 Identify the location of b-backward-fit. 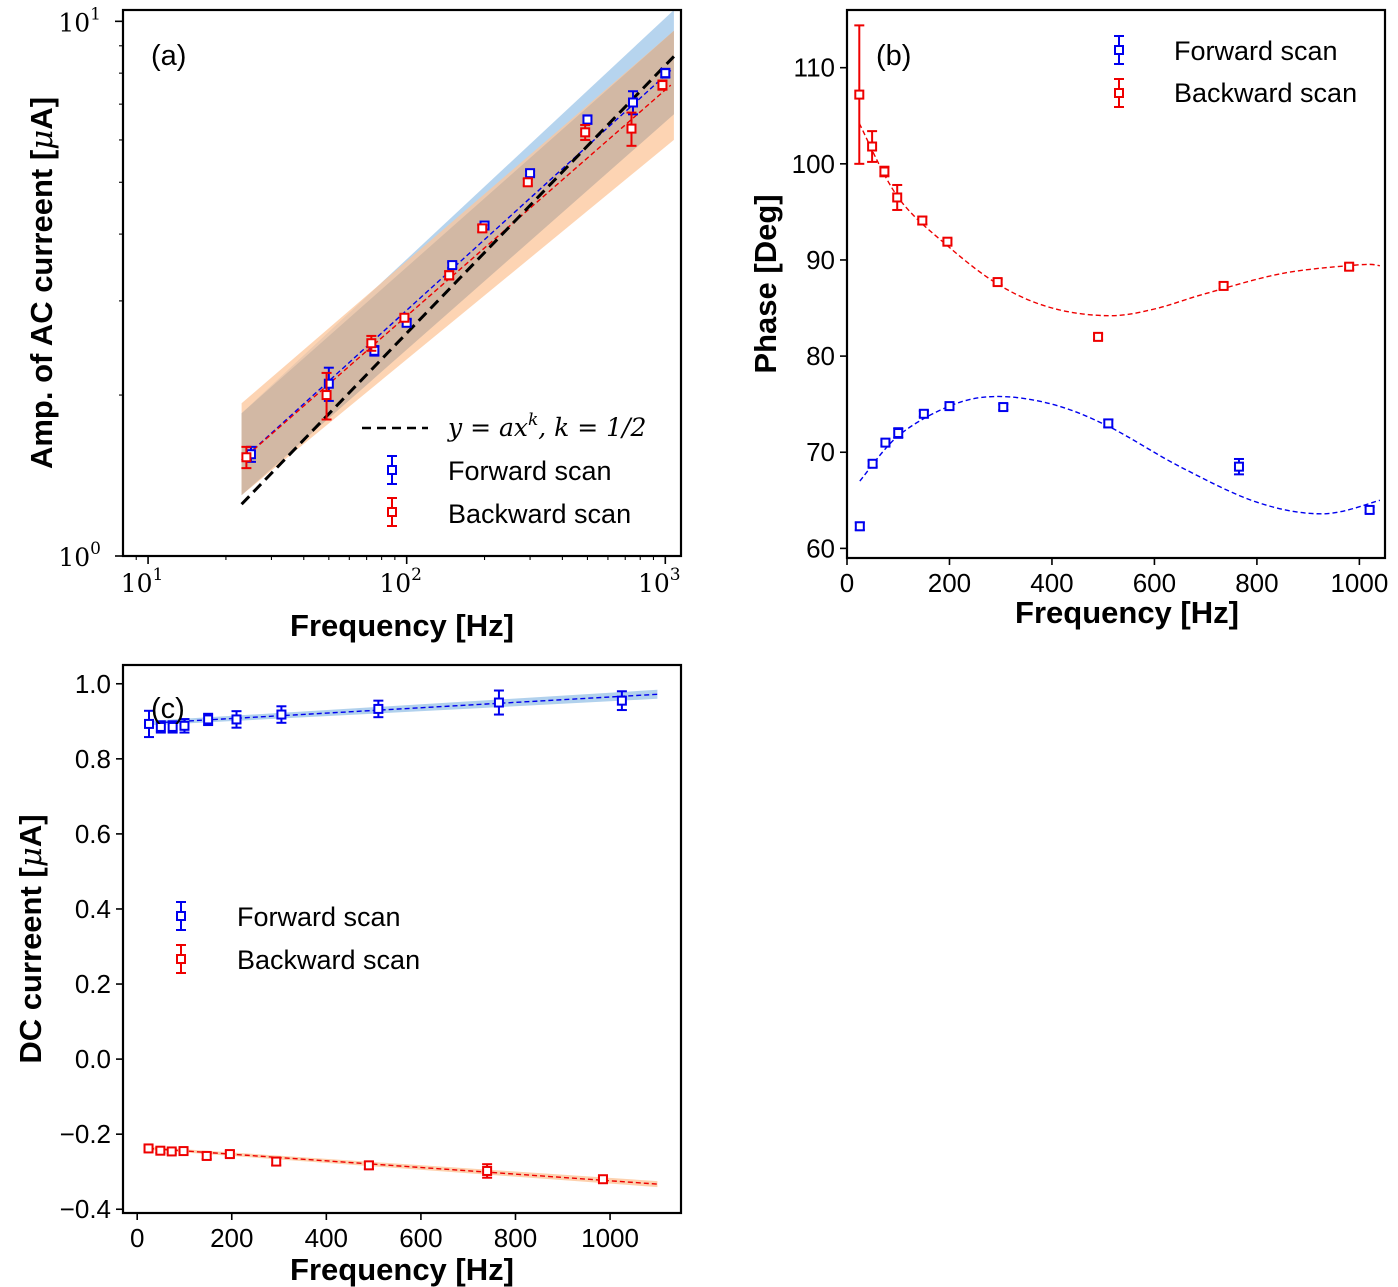
(1119, 220).